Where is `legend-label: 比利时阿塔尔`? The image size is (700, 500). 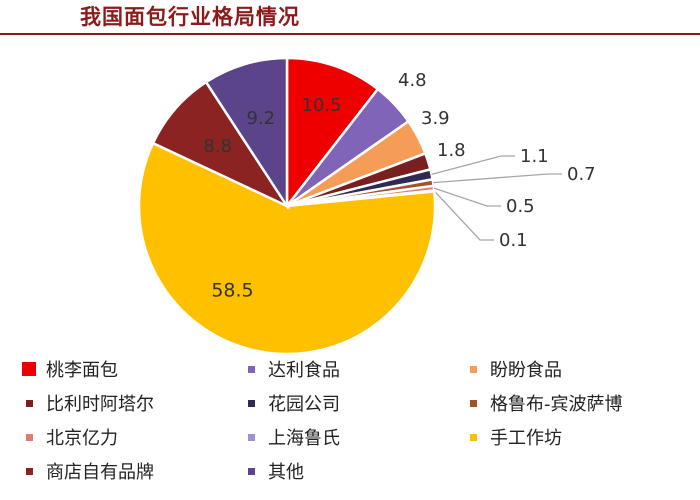
legend-label: 比利时阿塔尔 is located at coordinates (100, 404).